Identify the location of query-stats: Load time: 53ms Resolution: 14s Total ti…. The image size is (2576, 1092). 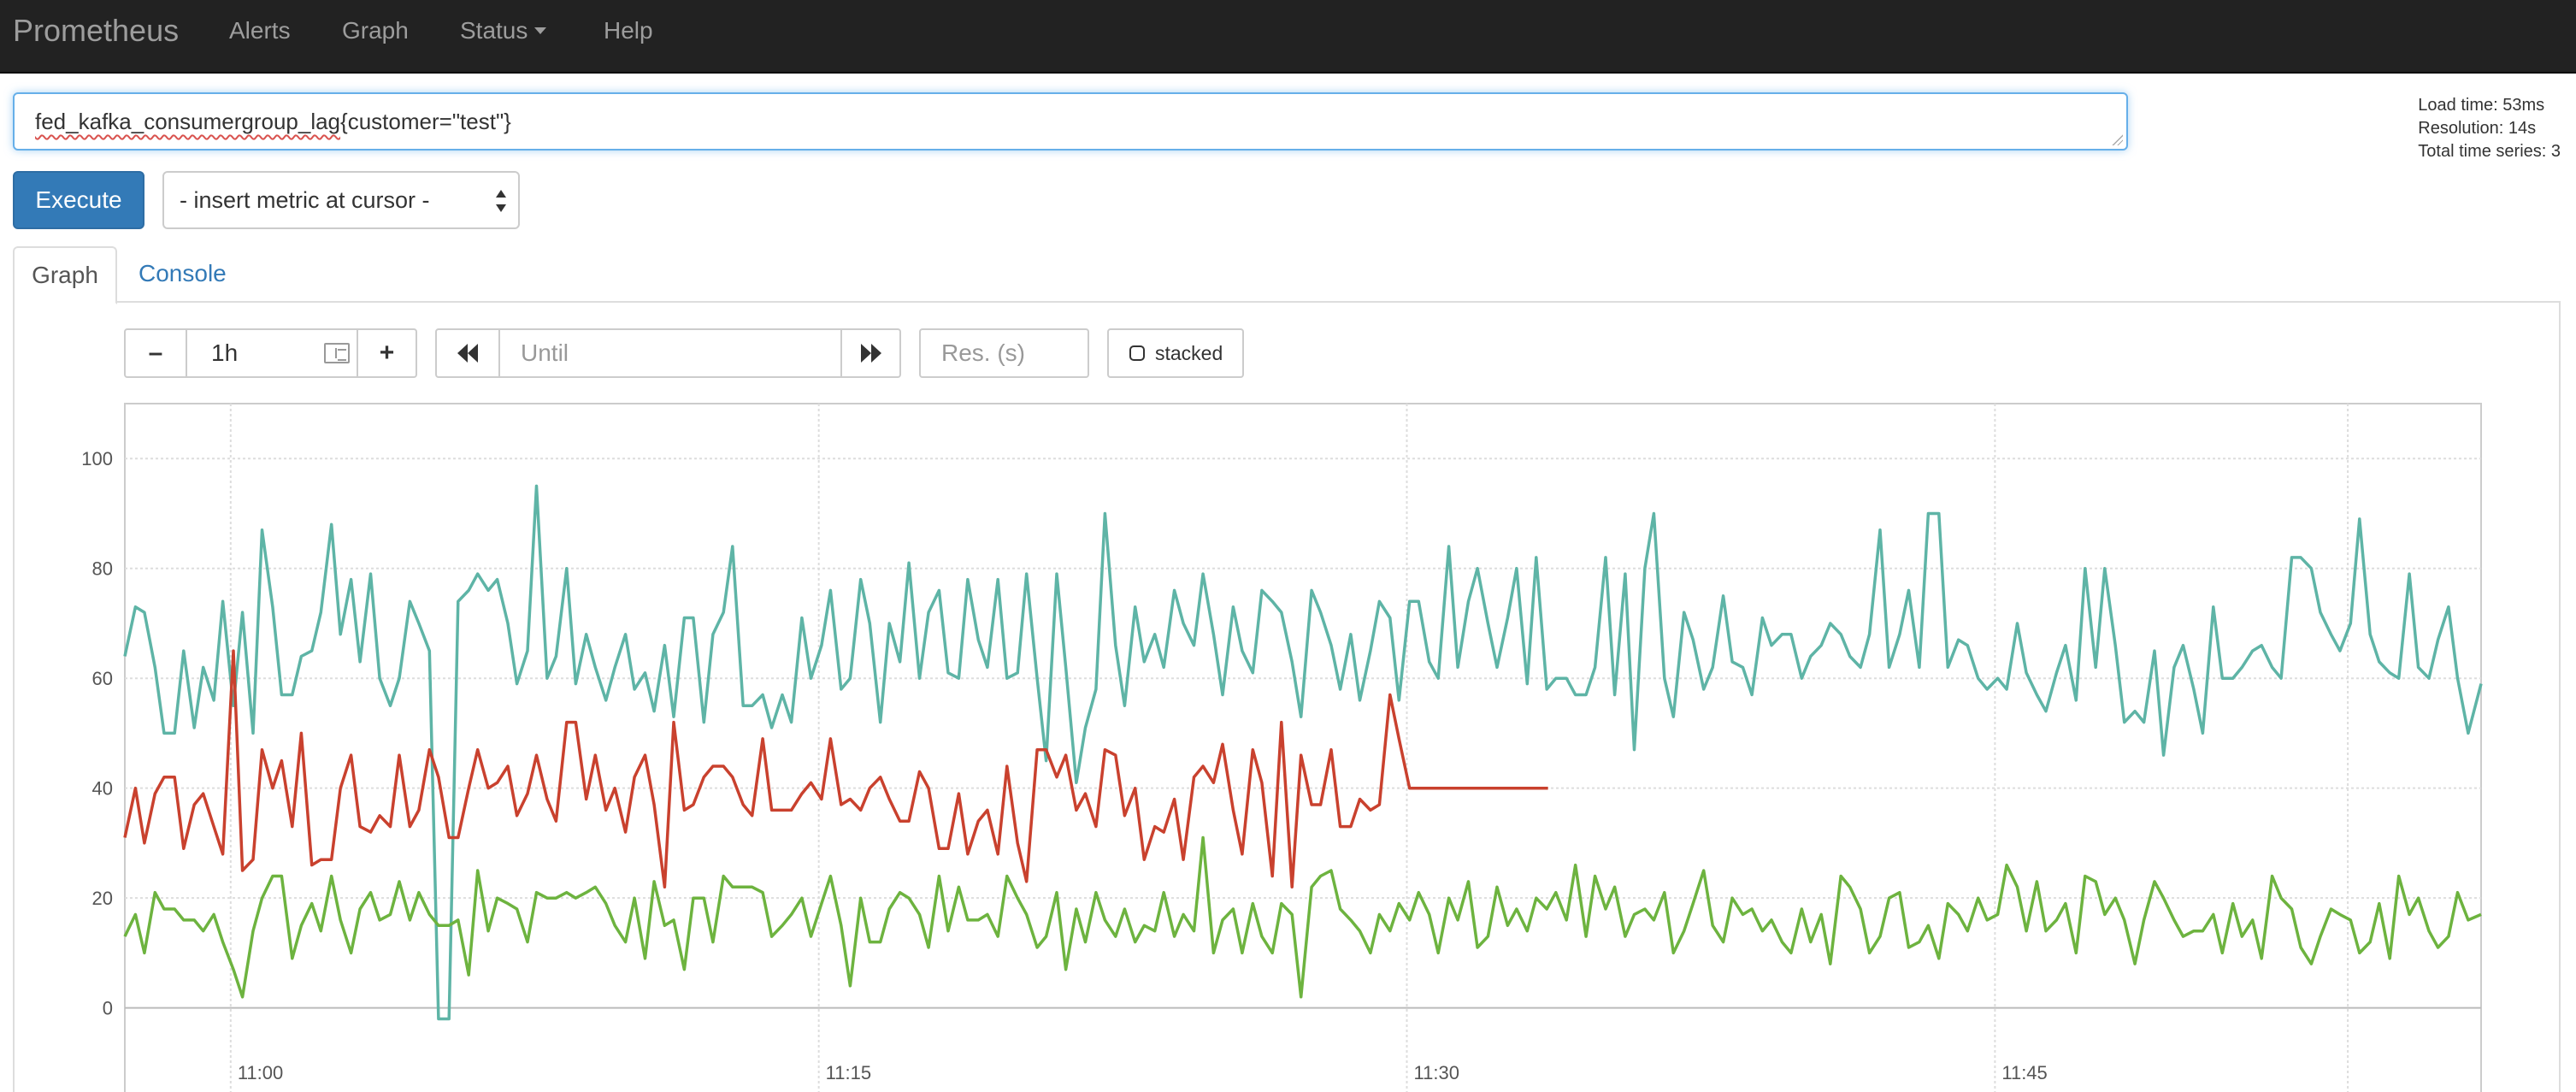
(2489, 128).